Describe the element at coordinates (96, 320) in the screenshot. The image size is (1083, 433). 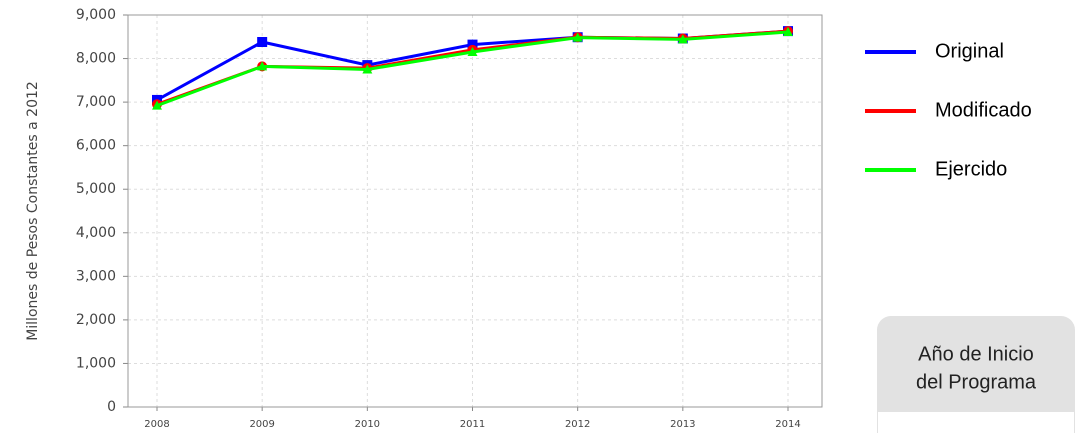
I see `y-tick-label: 2,000` at that location.